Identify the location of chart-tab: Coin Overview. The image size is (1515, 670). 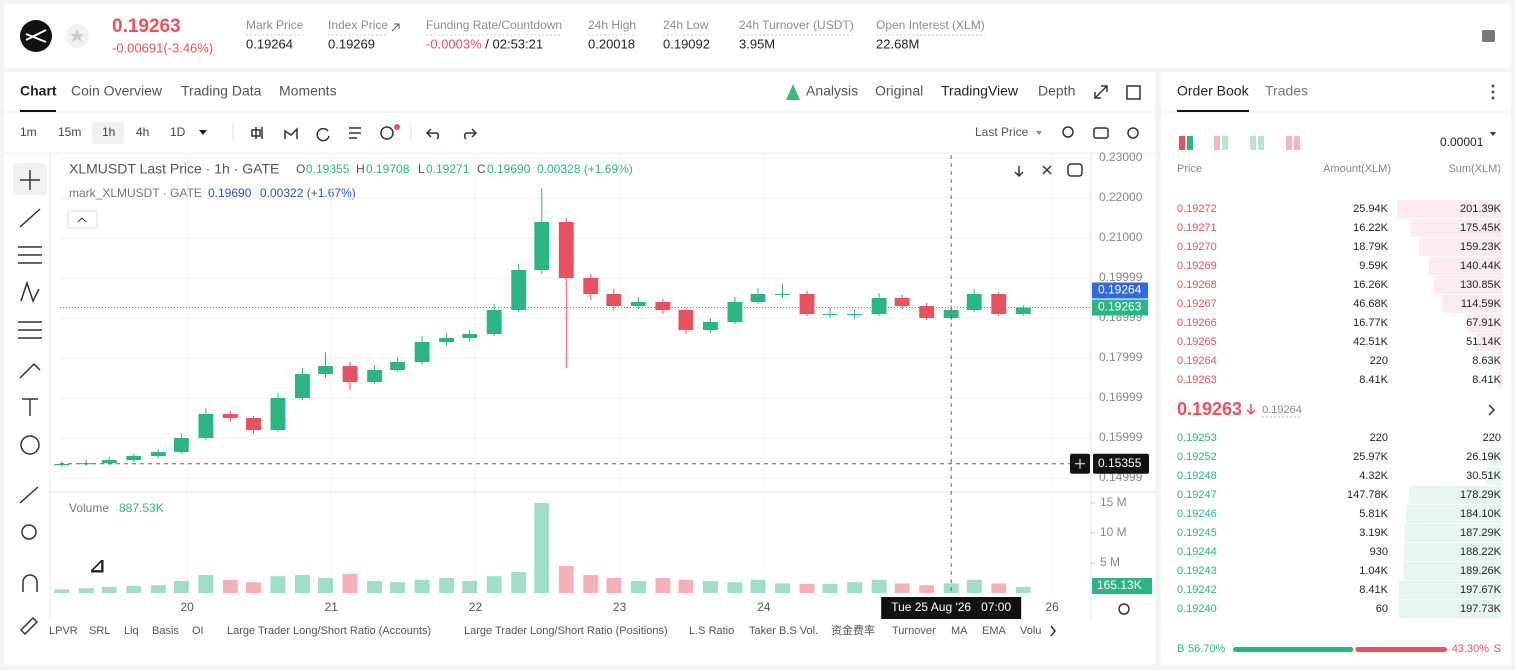
(117, 91).